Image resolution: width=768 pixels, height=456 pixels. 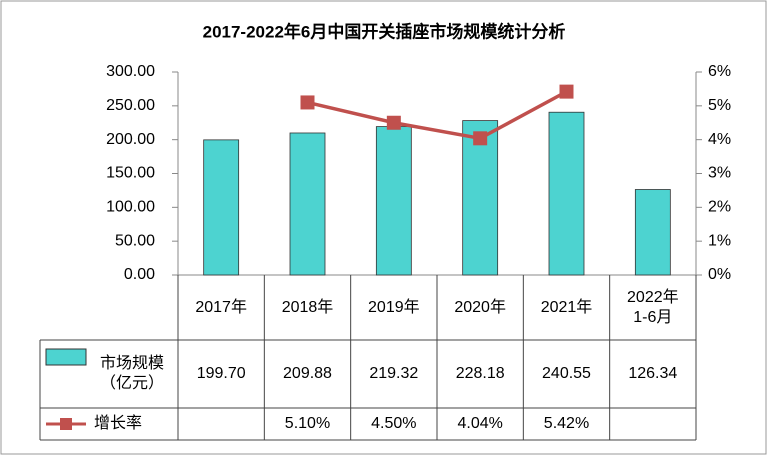 I want to click on legend-swatch, so click(x=66, y=357).